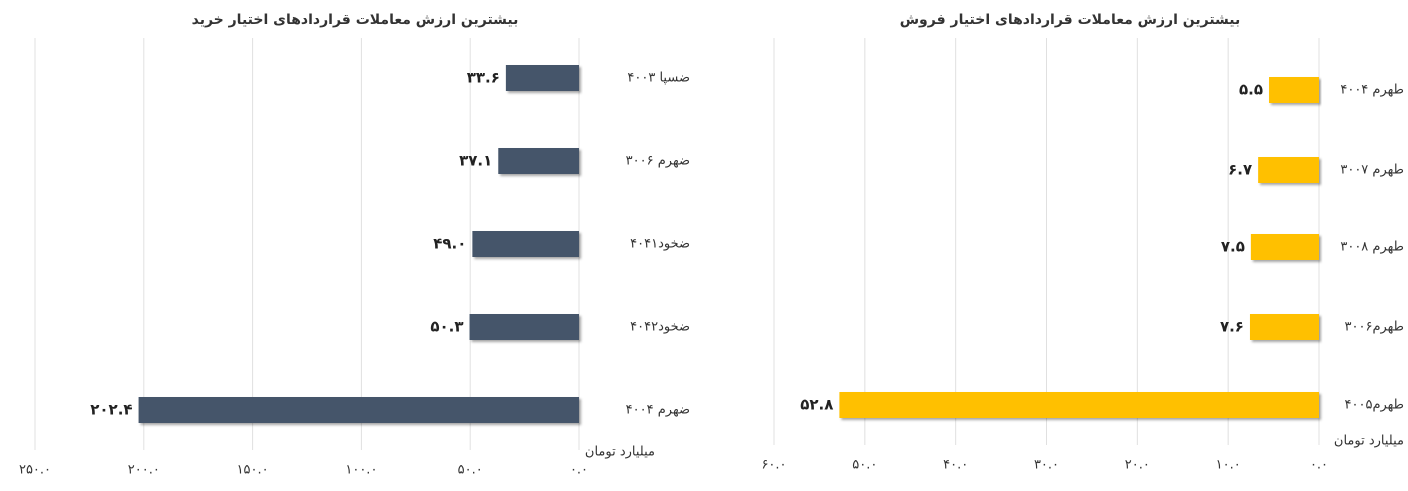  Describe the element at coordinates (658, 78) in the screenshot. I see `category-label: ضسپا ۴۰۰۳` at that location.